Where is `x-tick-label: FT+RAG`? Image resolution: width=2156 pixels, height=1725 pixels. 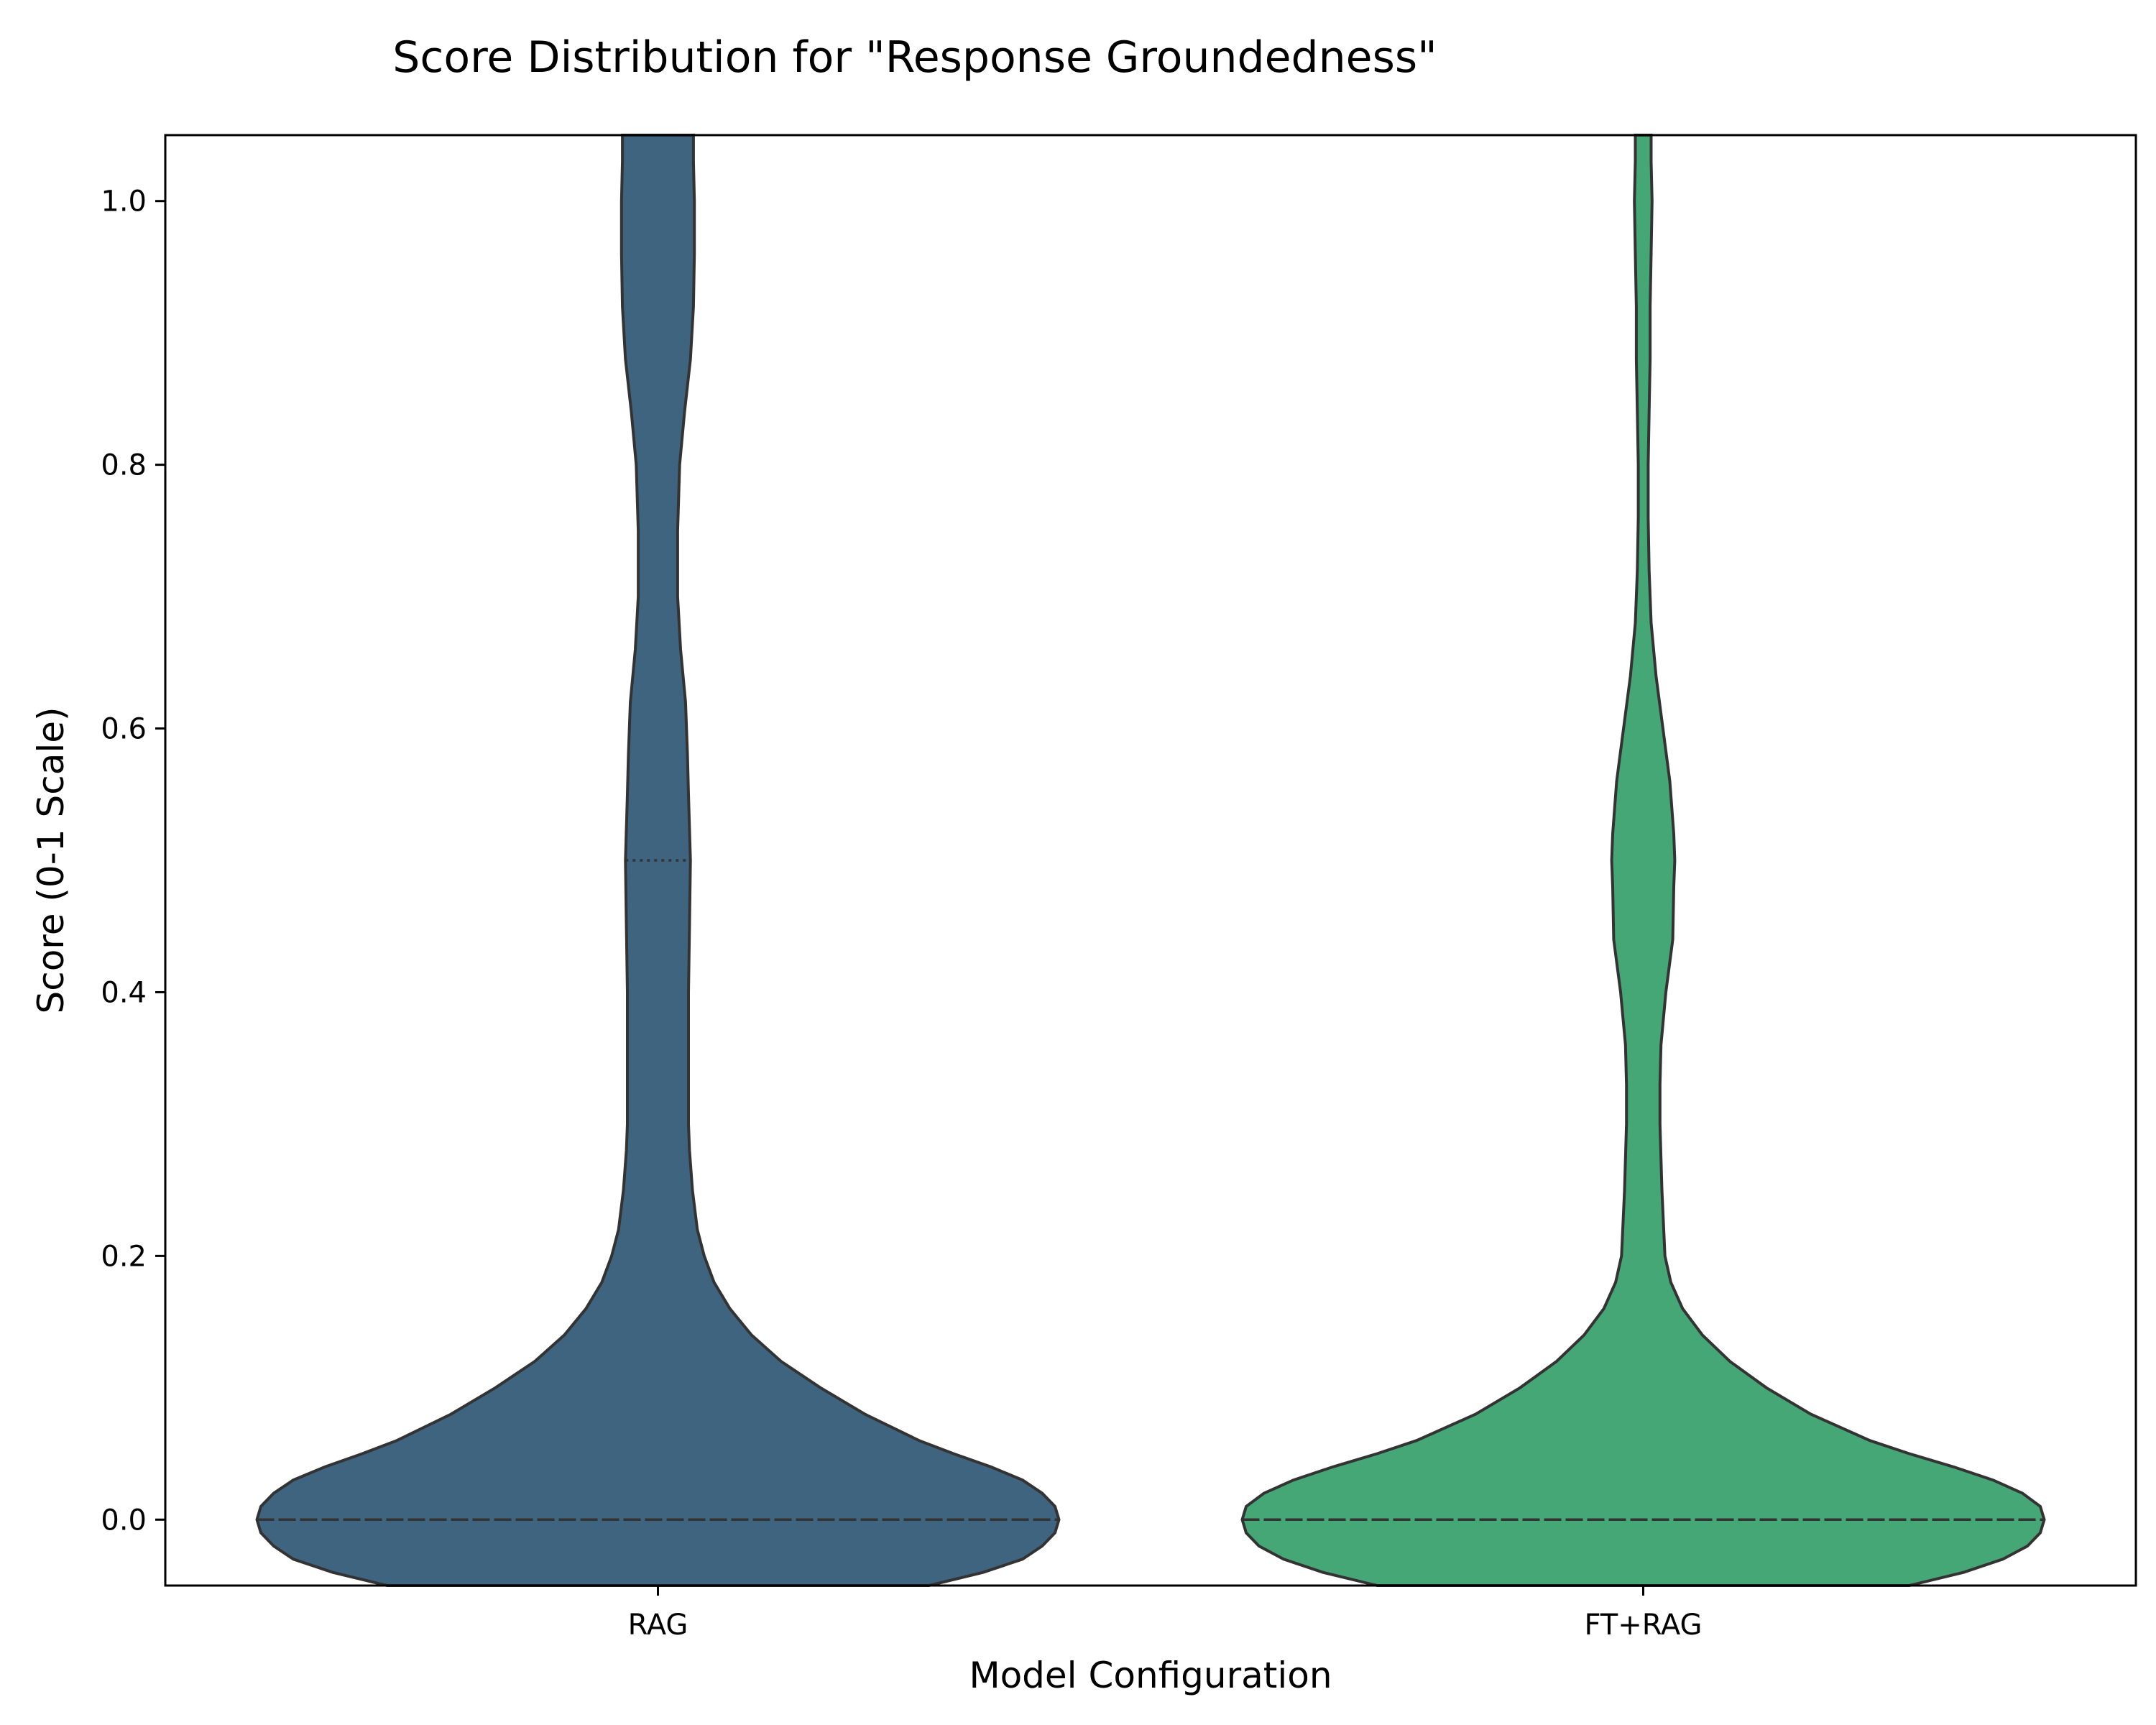
x-tick-label: FT+RAG is located at coordinates (1643, 1625).